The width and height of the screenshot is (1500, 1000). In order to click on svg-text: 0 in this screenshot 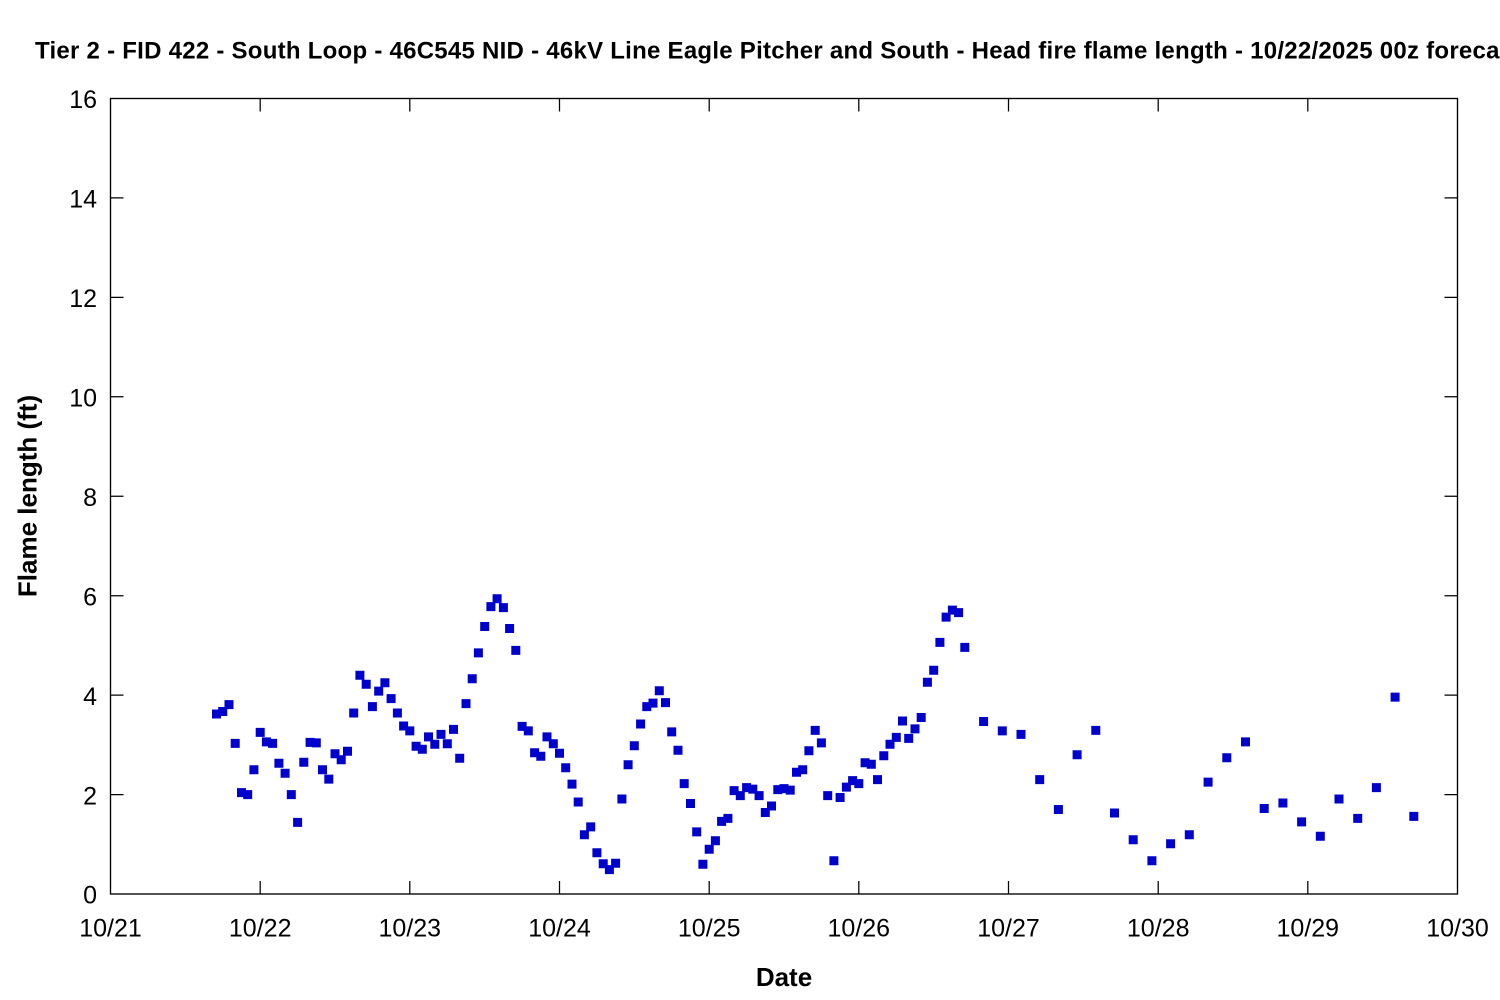, I will do `click(90, 896)`.